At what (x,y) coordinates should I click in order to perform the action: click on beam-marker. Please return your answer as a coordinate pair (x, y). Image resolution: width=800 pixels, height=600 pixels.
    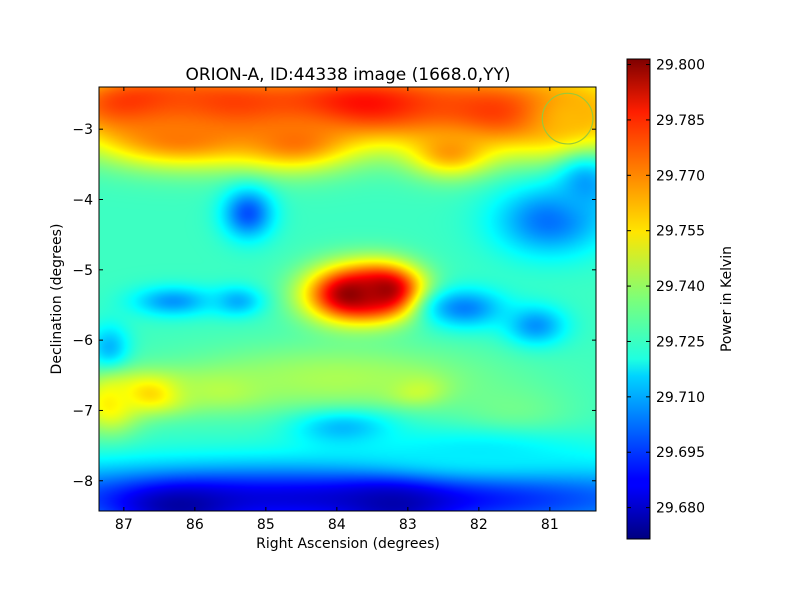
    Looking at the image, I should click on (567, 118).